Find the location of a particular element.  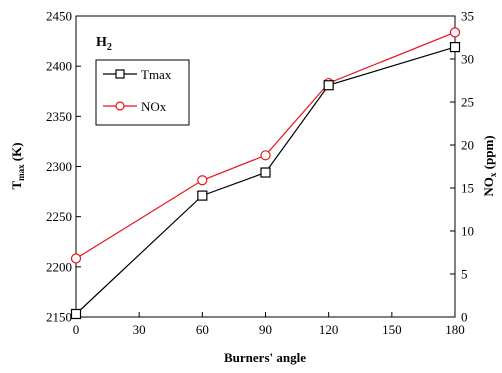

legend-tmax-label: Tmax is located at coordinates (156, 74).